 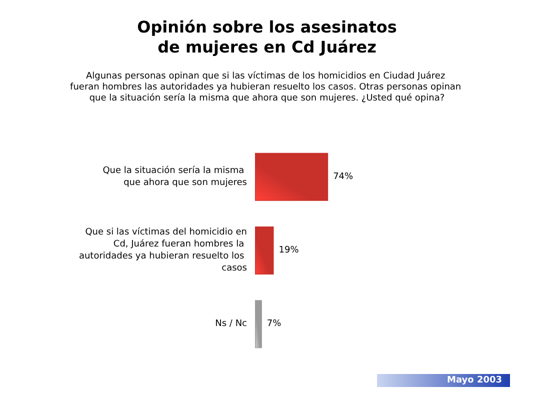 I want to click on chart-title: Opinión sobre los asesinatos de mujeres en Cd Juárez, so click(x=267, y=37).